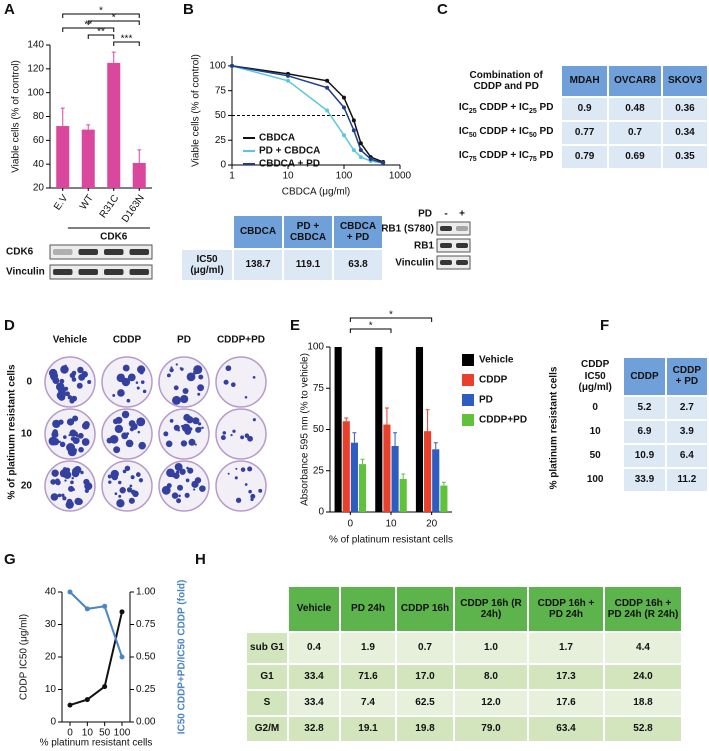 The image size is (709, 751). Describe the element at coordinates (127, 340) in the screenshot. I see `plate-column-label: CDDP` at that location.